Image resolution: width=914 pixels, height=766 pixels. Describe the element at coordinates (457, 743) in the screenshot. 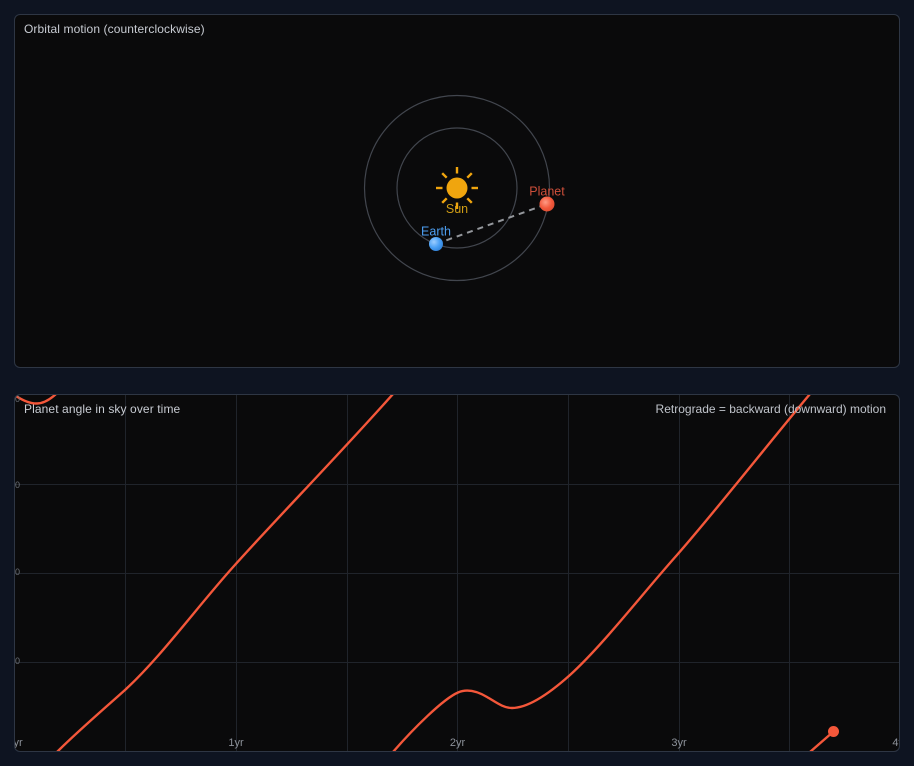

I see `x-tick-2yr: 2yr` at that location.